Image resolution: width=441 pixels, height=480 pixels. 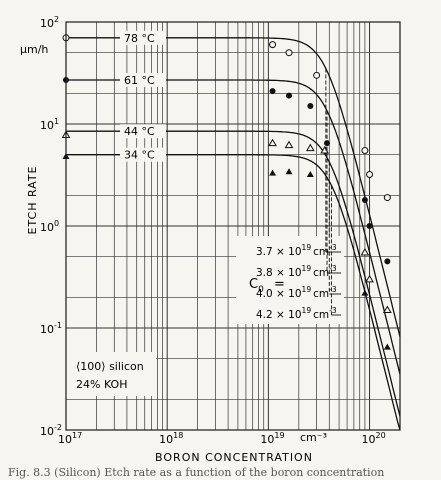 I want to click on x-tick-exponent: 20, so click(x=381, y=435).